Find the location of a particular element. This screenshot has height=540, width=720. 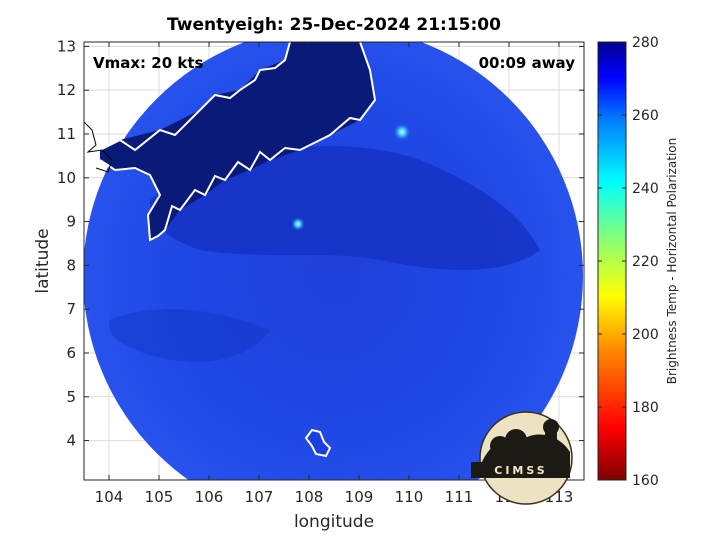

colorbar-tick-label: 220 is located at coordinates (645, 262).